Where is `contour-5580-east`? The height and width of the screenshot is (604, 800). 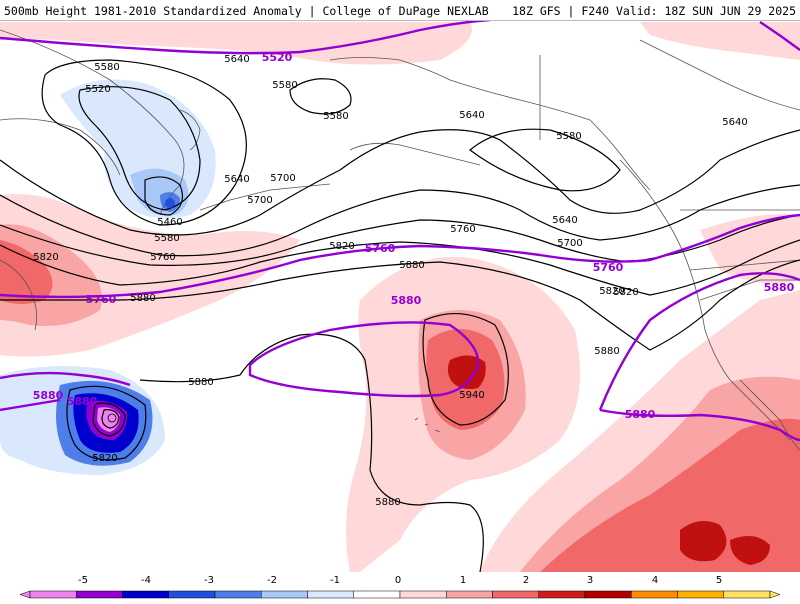
contour-5580-east is located at coordinates (545, 160).